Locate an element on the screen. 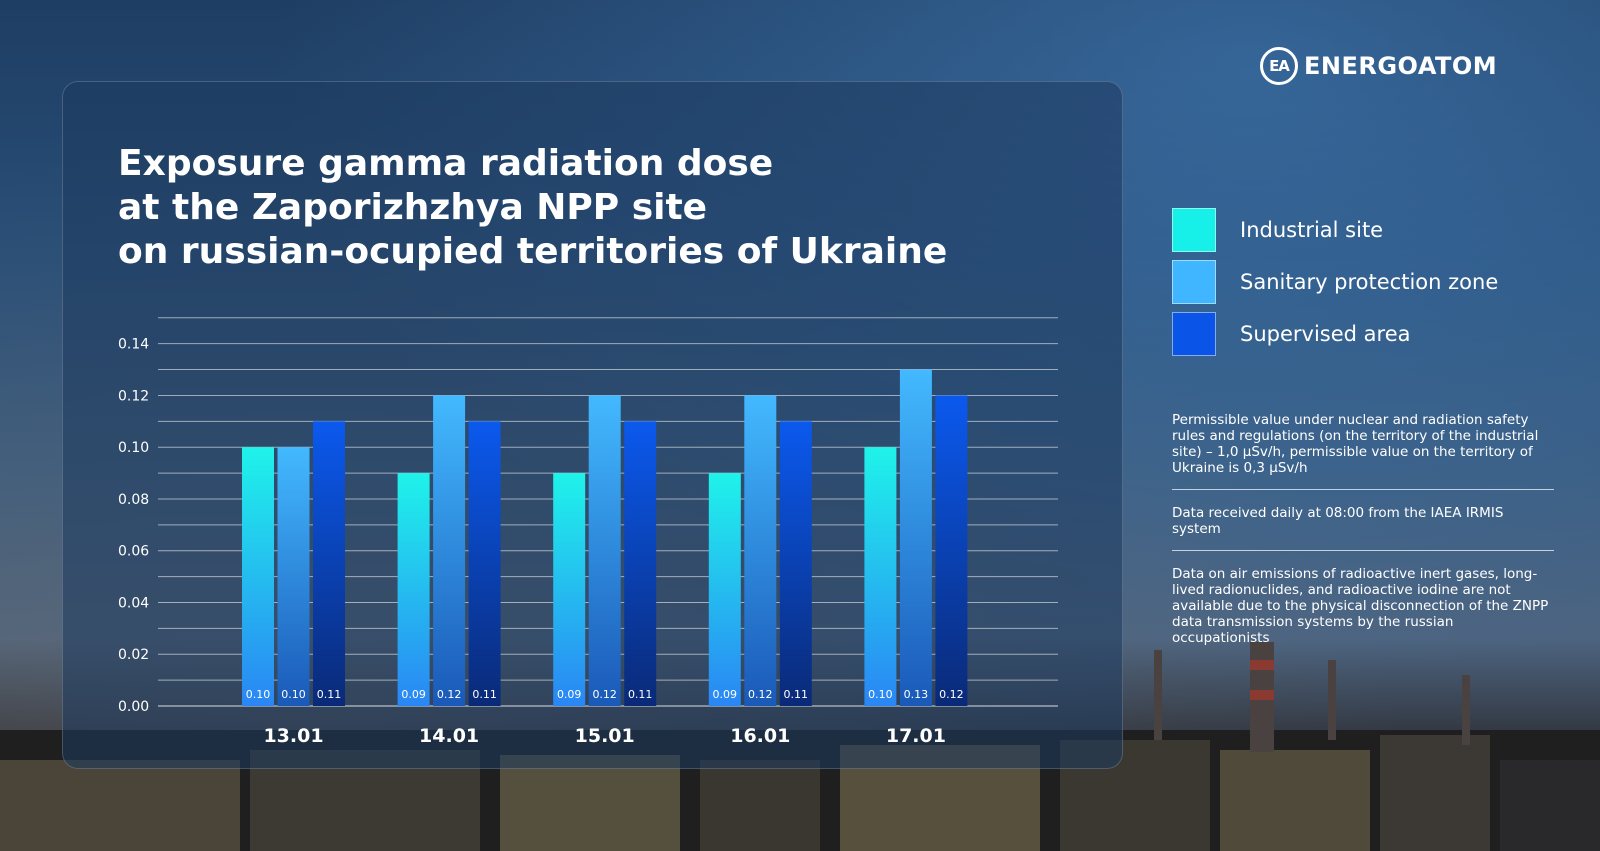 This screenshot has height=851, width=1600. title-line-2: at the Zaporizhzhya NPP site is located at coordinates (413, 207).